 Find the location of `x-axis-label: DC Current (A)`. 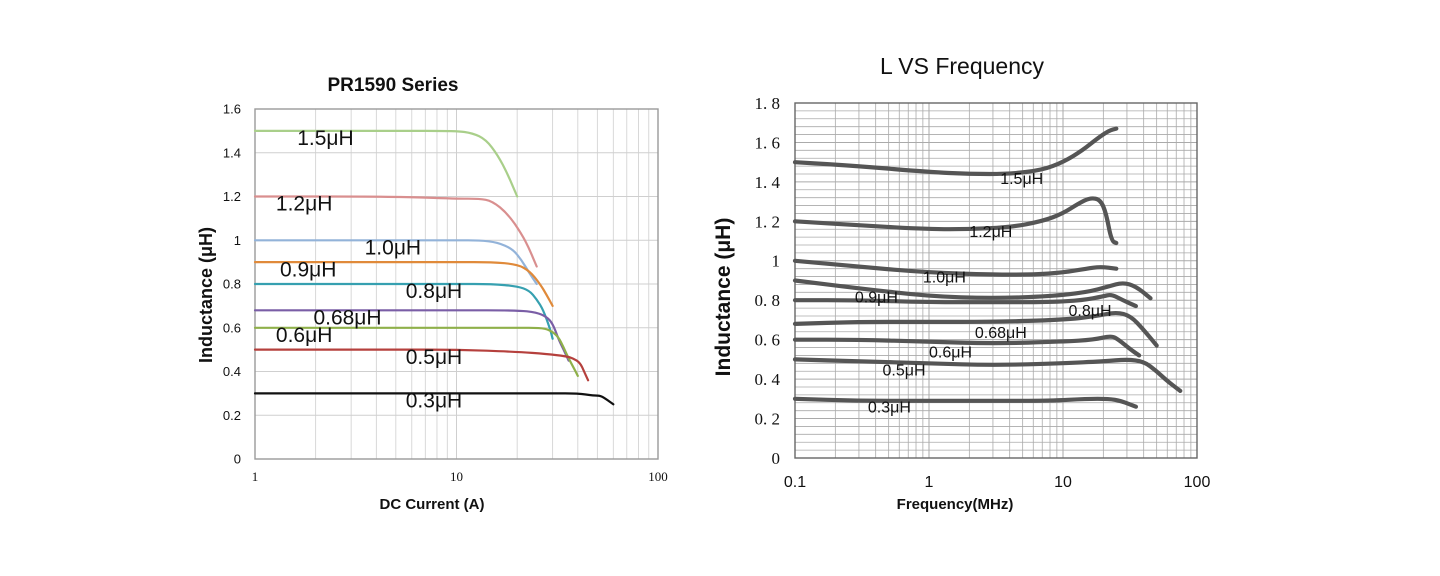

x-axis-label: DC Current (A) is located at coordinates (432, 504).